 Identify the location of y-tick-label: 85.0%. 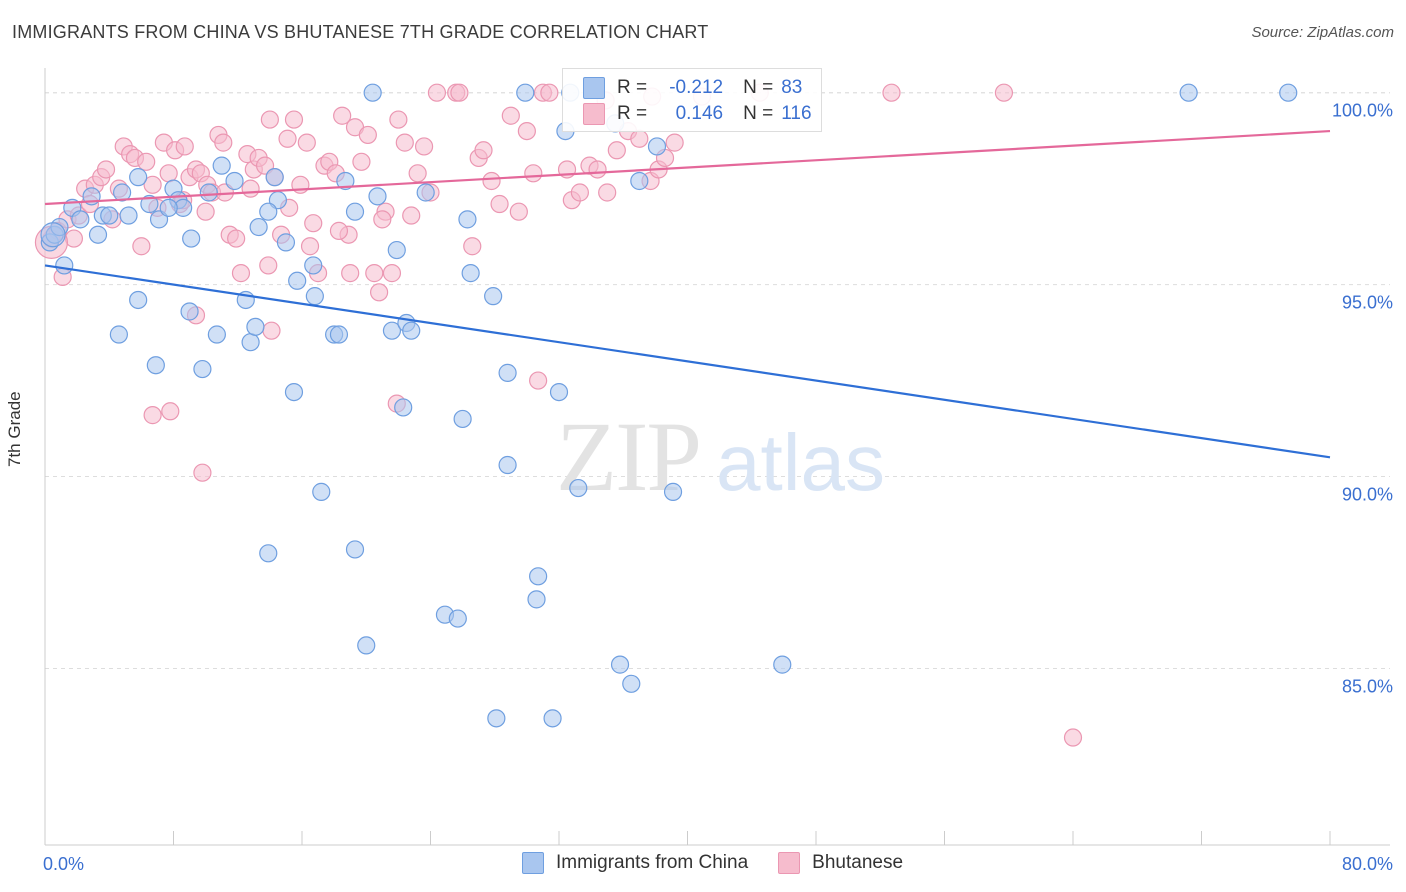
(1367, 686).